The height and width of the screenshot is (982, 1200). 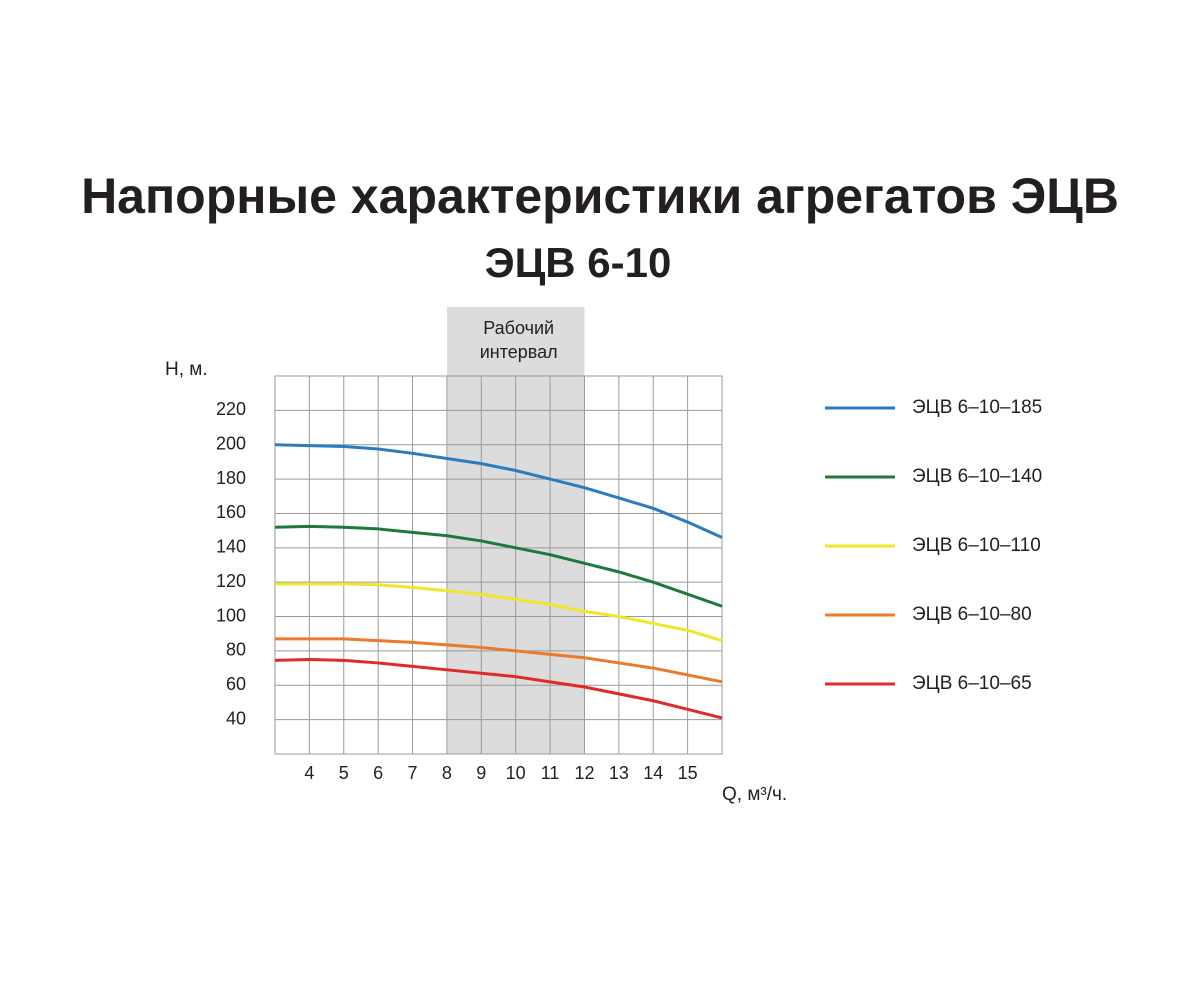 I want to click on legend-label: ЭЦВ 6–10–140, so click(x=977, y=476).